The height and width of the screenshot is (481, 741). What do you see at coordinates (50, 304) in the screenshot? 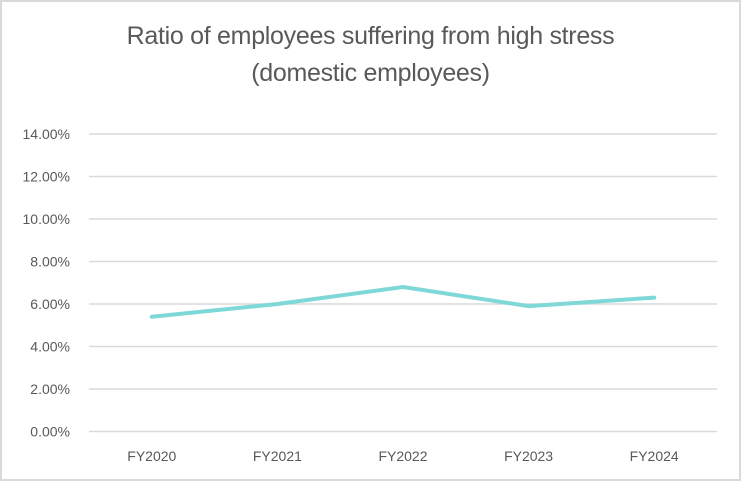
I see `y-tick-label: 6.00%` at bounding box center [50, 304].